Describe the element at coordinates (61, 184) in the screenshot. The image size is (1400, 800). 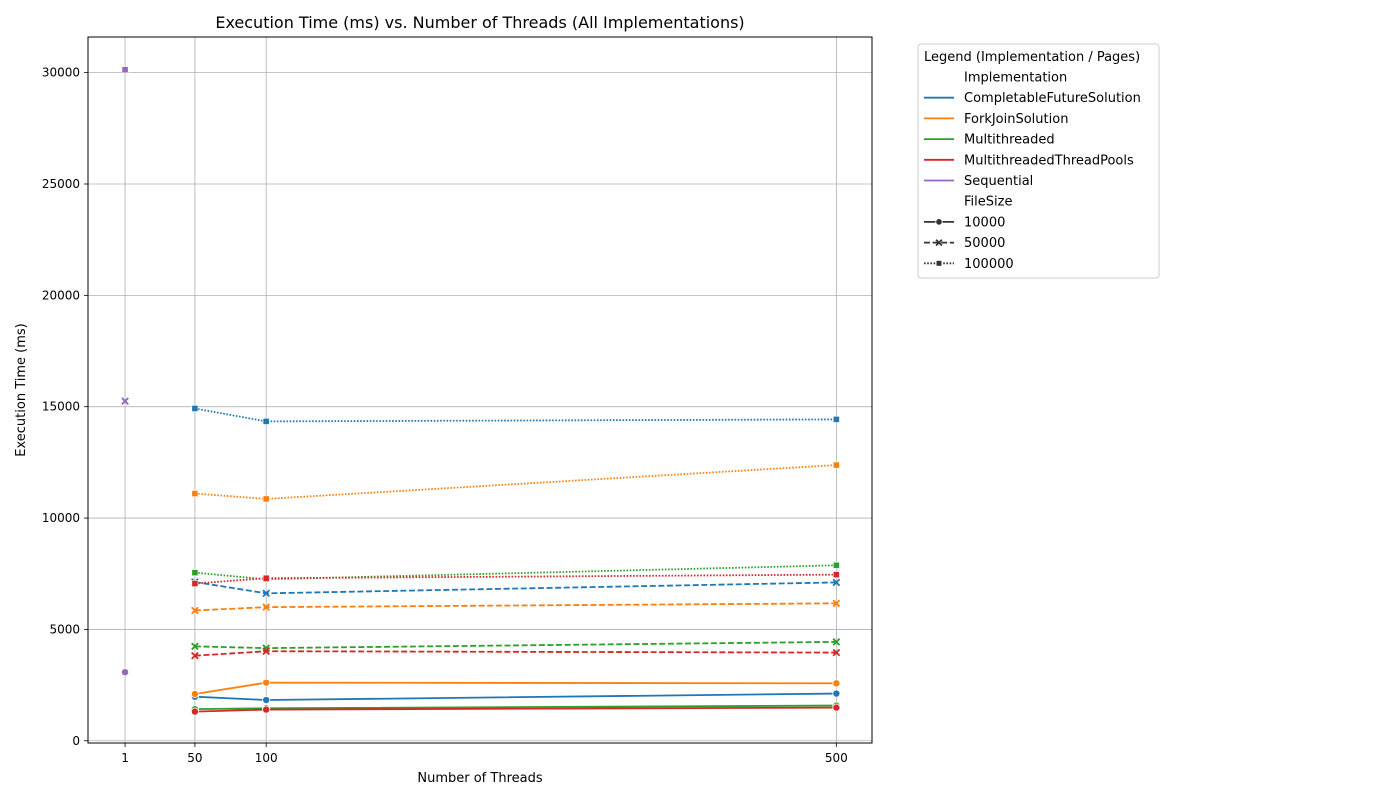
I see `y-tick-label: 25000` at that location.